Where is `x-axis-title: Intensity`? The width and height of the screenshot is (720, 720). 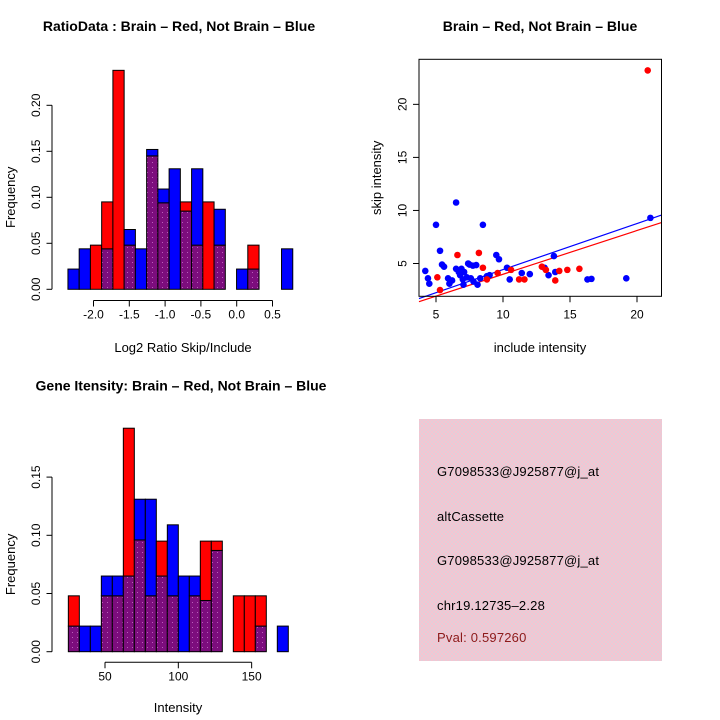 x-axis-title: Intensity is located at coordinates (178, 707).